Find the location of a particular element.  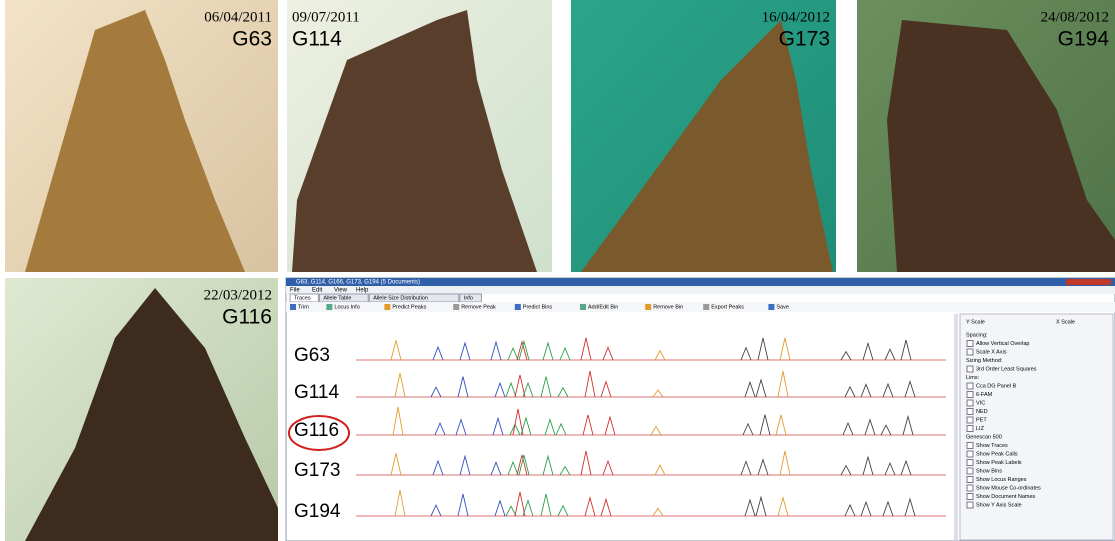

trace-label: G114 is located at coordinates (317, 392).